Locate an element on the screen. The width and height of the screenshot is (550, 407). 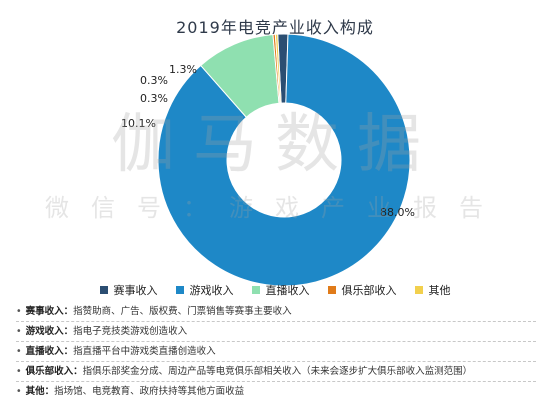
chart-legend: 赛事收入 游戏收入 直播收入 俱乐部收入 其他 is located at coordinates (275, 290).